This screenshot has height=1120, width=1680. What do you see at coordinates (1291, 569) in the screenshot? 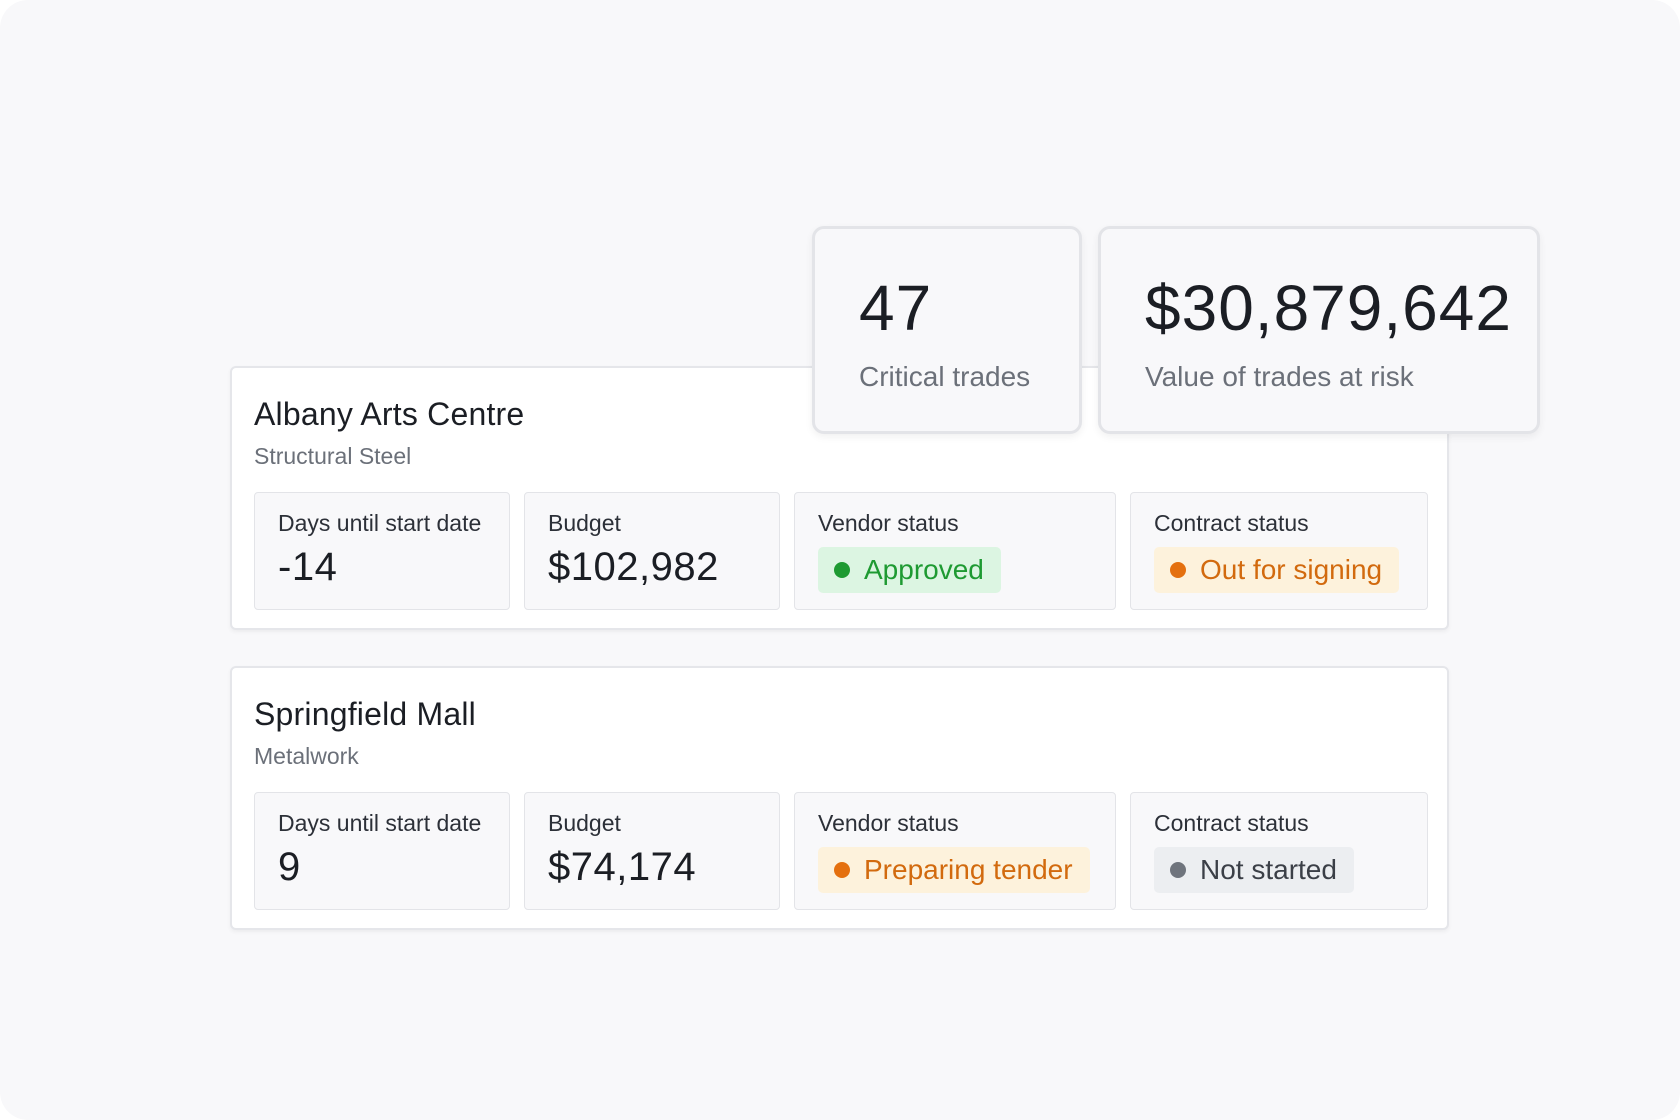
I see `contract-status-text: Out for signing` at bounding box center [1291, 569].